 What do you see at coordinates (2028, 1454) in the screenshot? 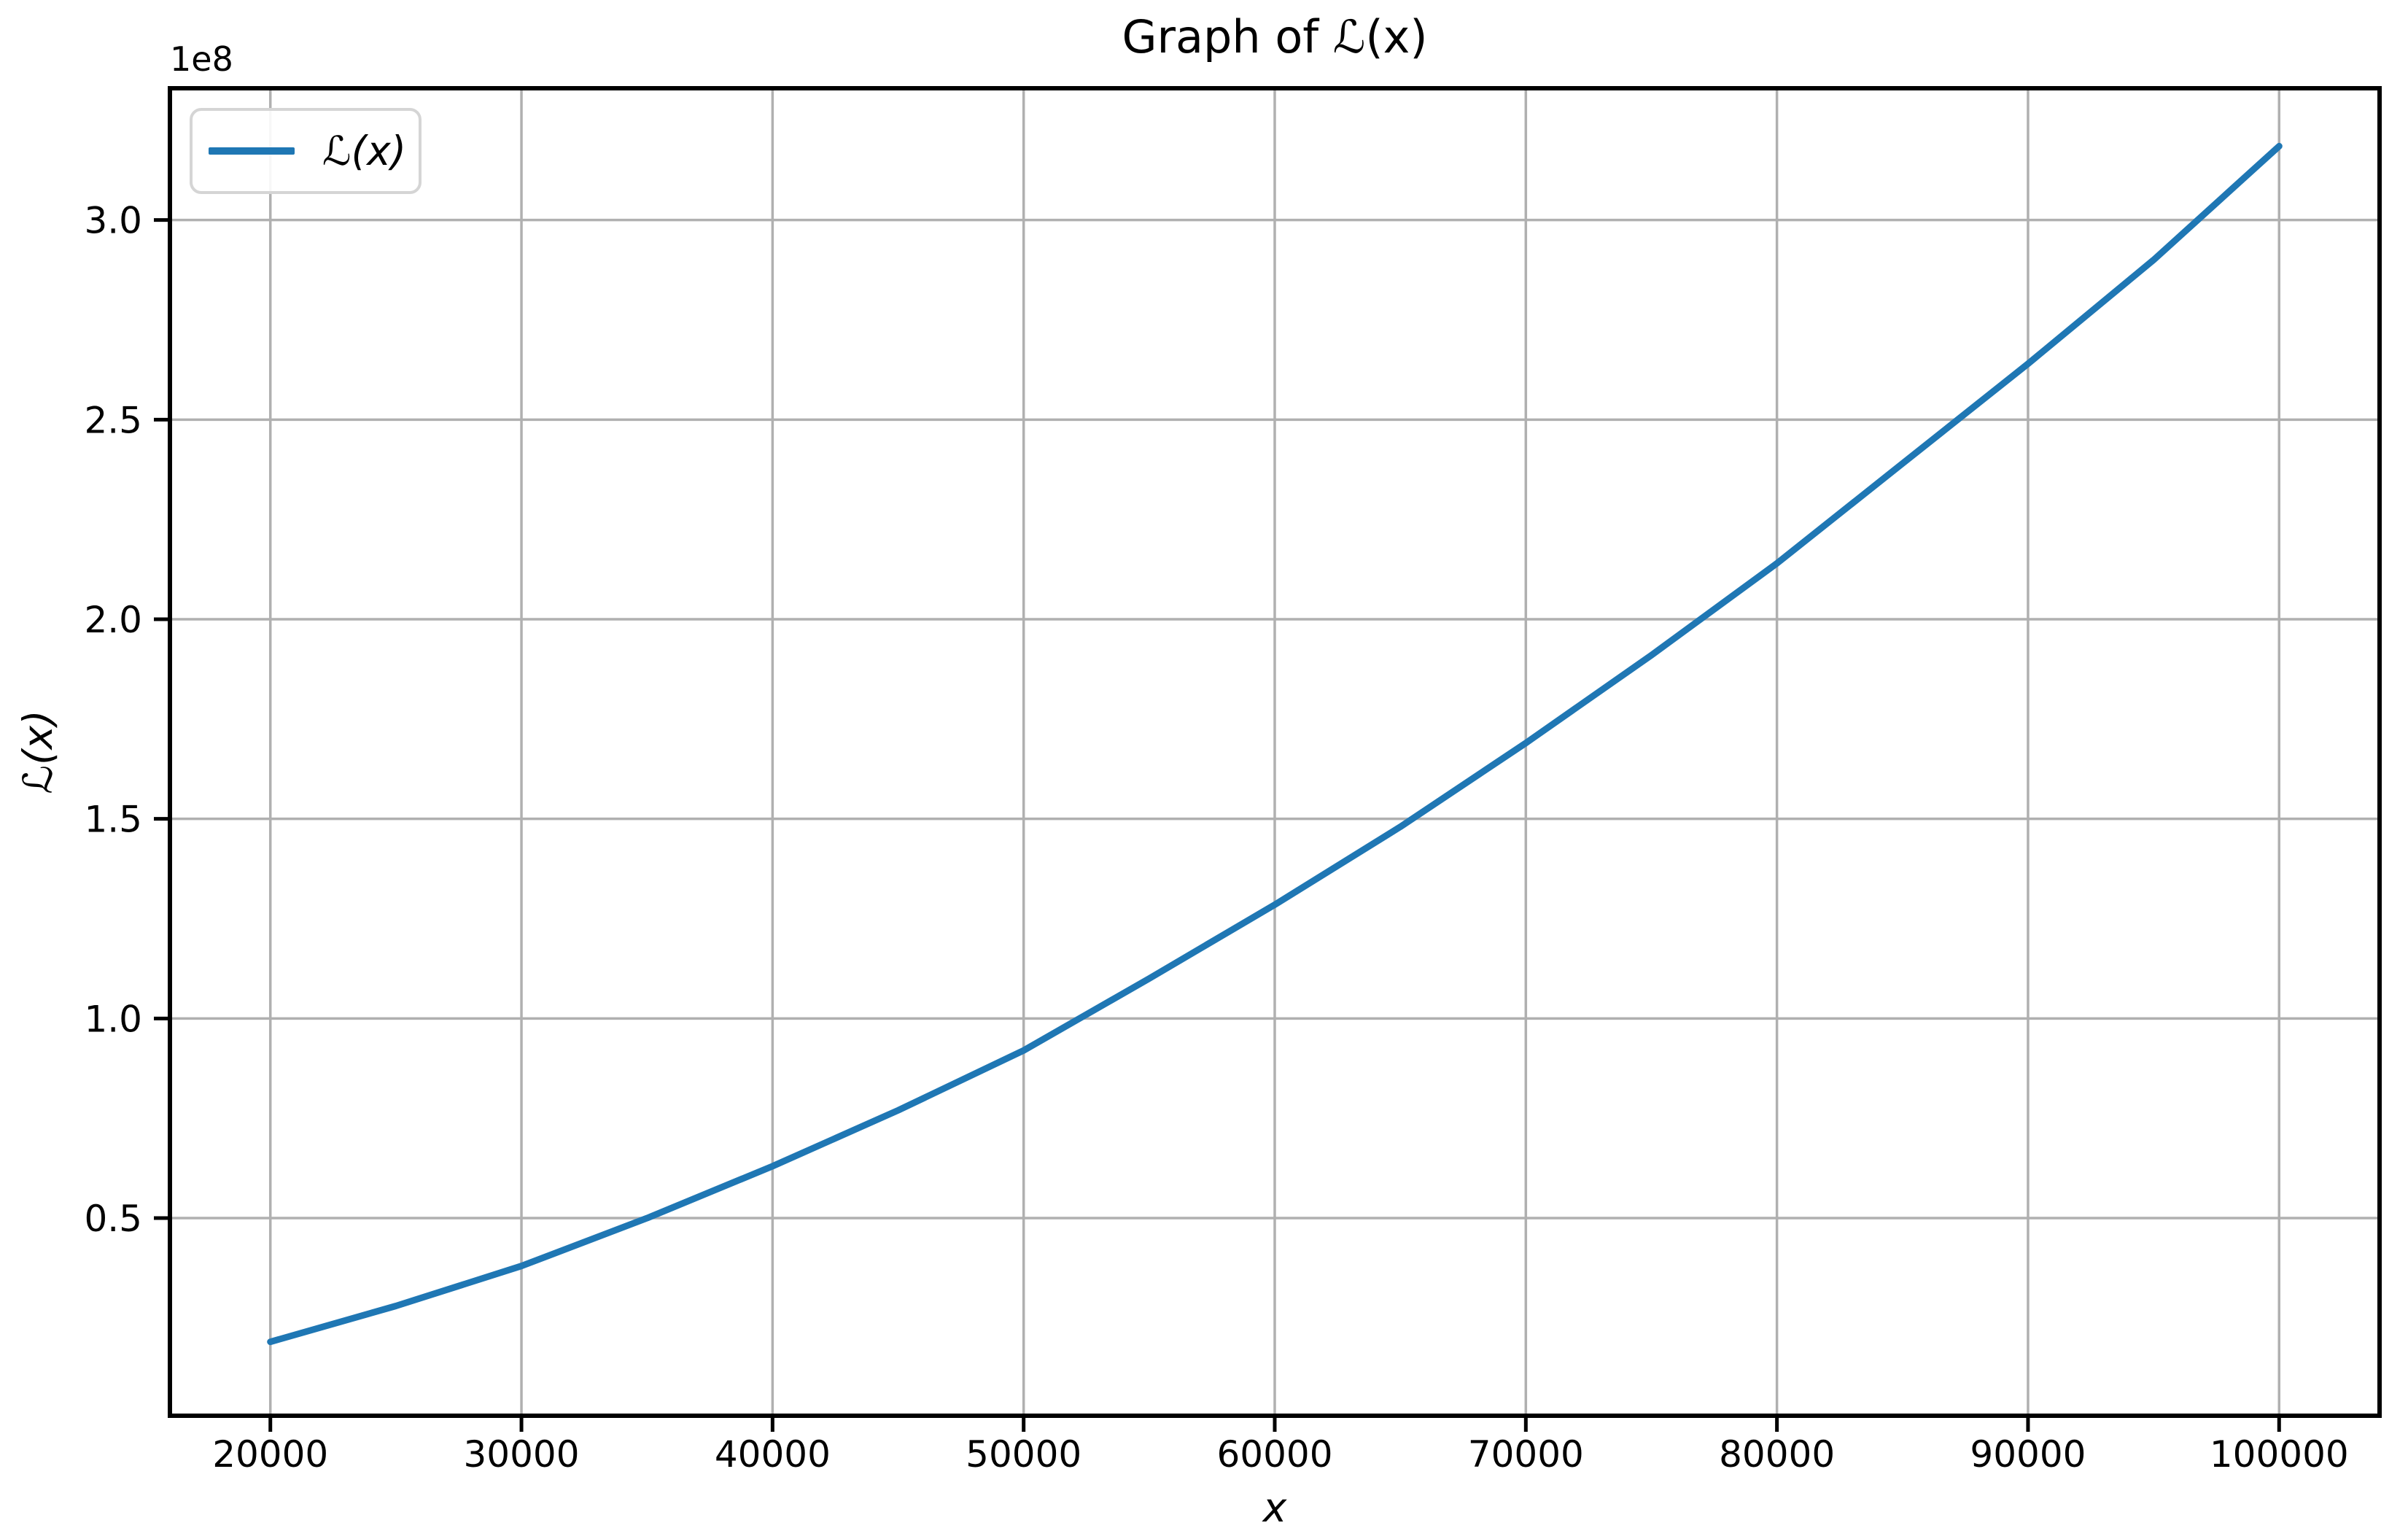
I see `x-tick-label-90000: 90000` at bounding box center [2028, 1454].